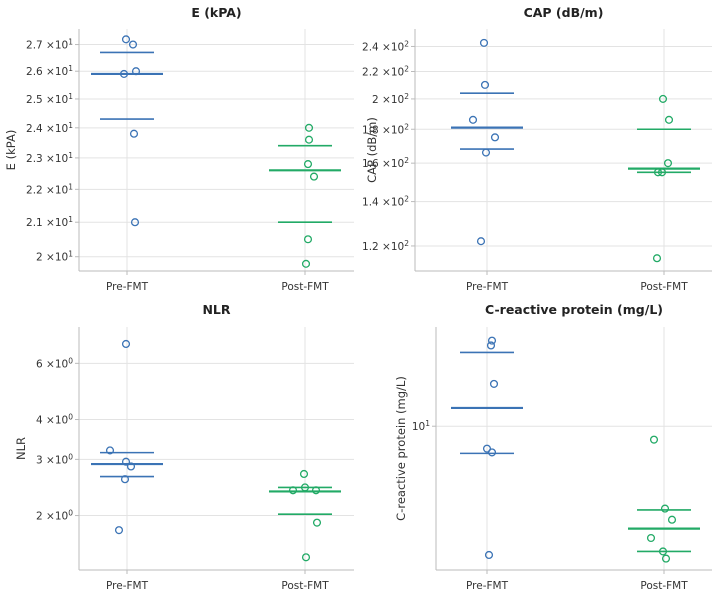 This screenshot has width=717, height=594. I want to click on y-tick-label: 2.3 ×101, so click(49, 158).